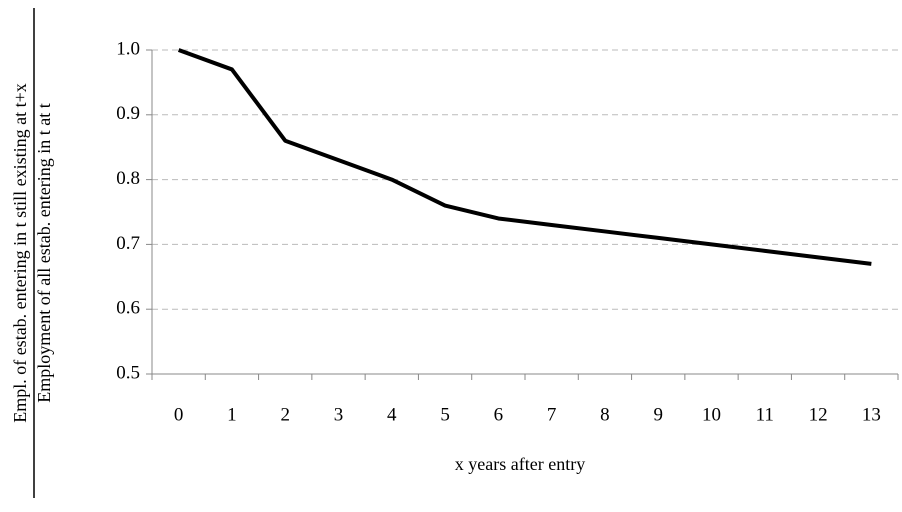 This screenshot has height=512, width=902. What do you see at coordinates (552, 414) in the screenshot?
I see `x-tick-label: 7` at bounding box center [552, 414].